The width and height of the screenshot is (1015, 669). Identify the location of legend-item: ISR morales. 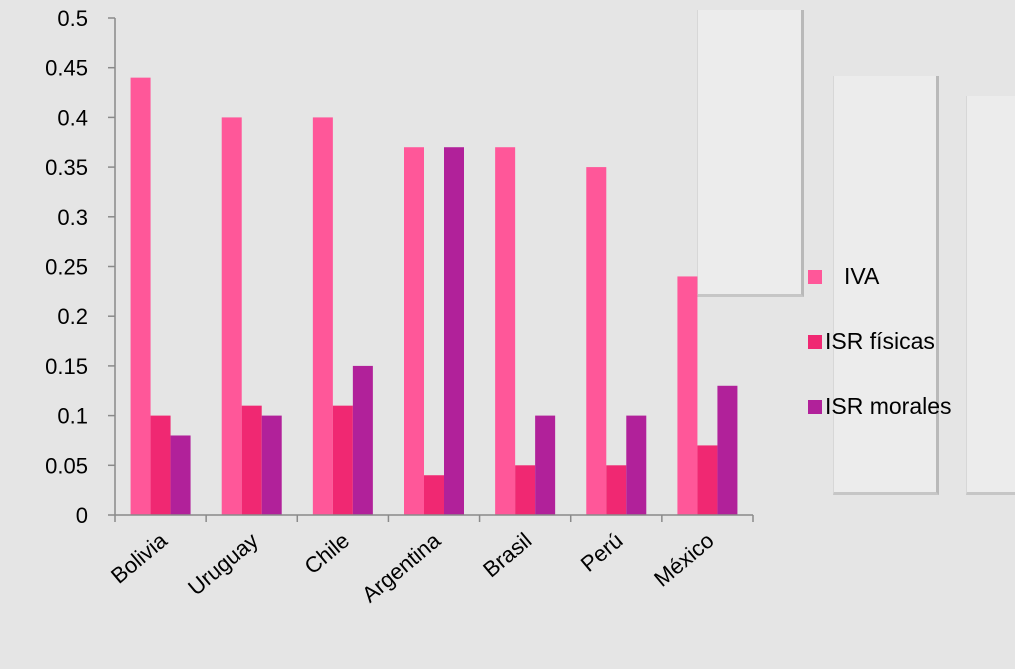
(880, 406).